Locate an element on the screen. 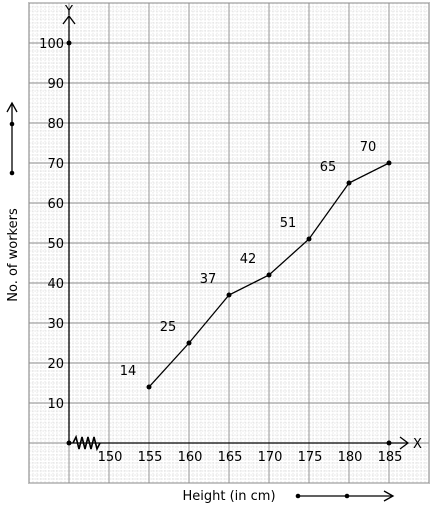 The image size is (434, 510). y-axis-title: No. of workers is located at coordinates (13, 255).